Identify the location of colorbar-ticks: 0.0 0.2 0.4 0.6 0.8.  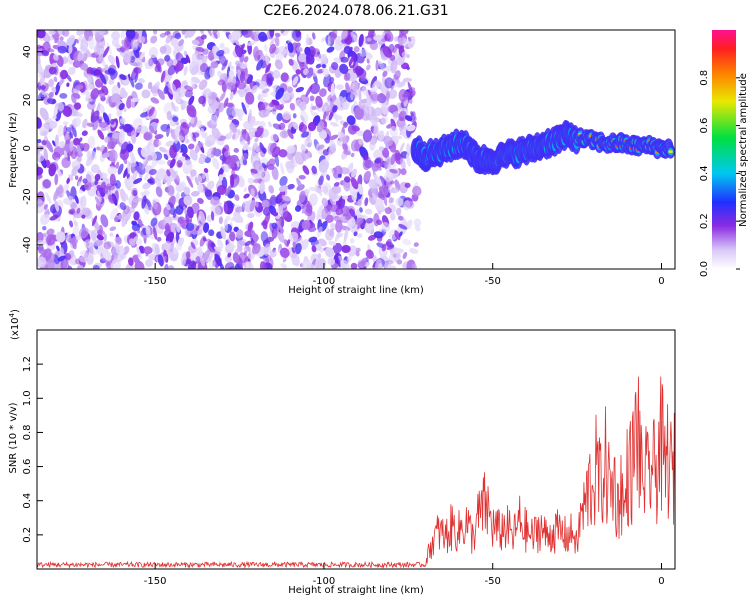
(719, 173).